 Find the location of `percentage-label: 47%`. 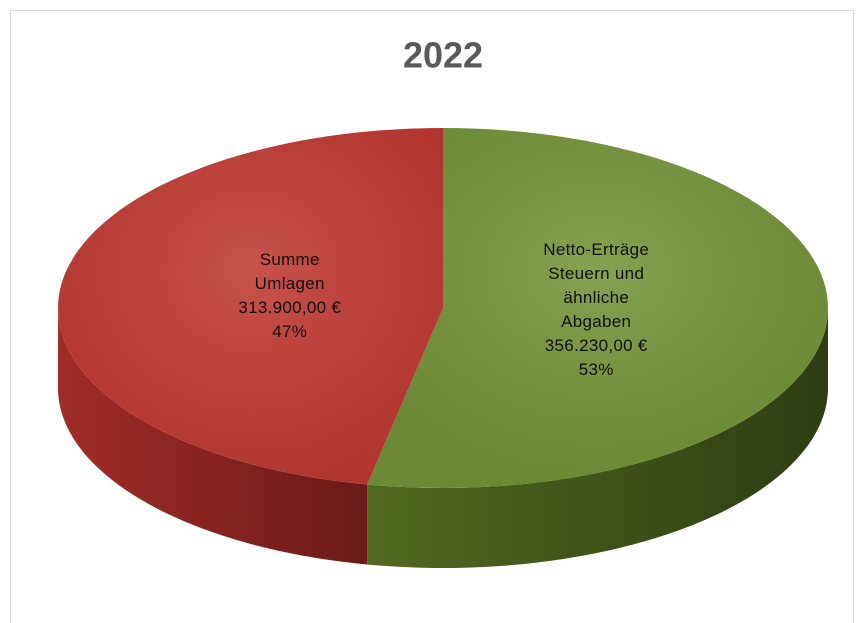

percentage-label: 47% is located at coordinates (290, 331).